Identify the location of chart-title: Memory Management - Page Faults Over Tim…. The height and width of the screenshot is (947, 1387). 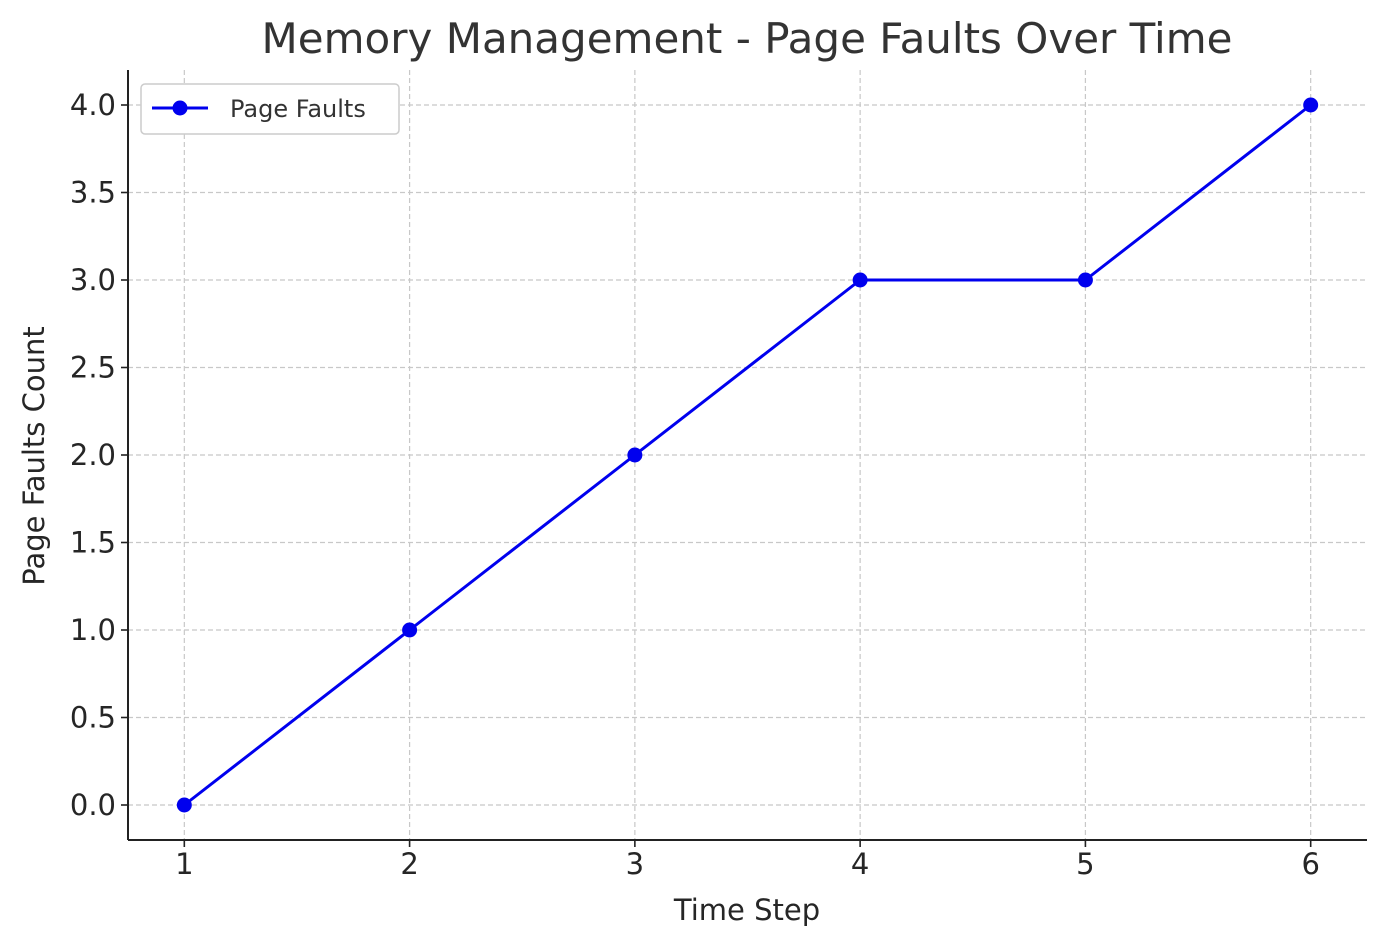
(747, 38).